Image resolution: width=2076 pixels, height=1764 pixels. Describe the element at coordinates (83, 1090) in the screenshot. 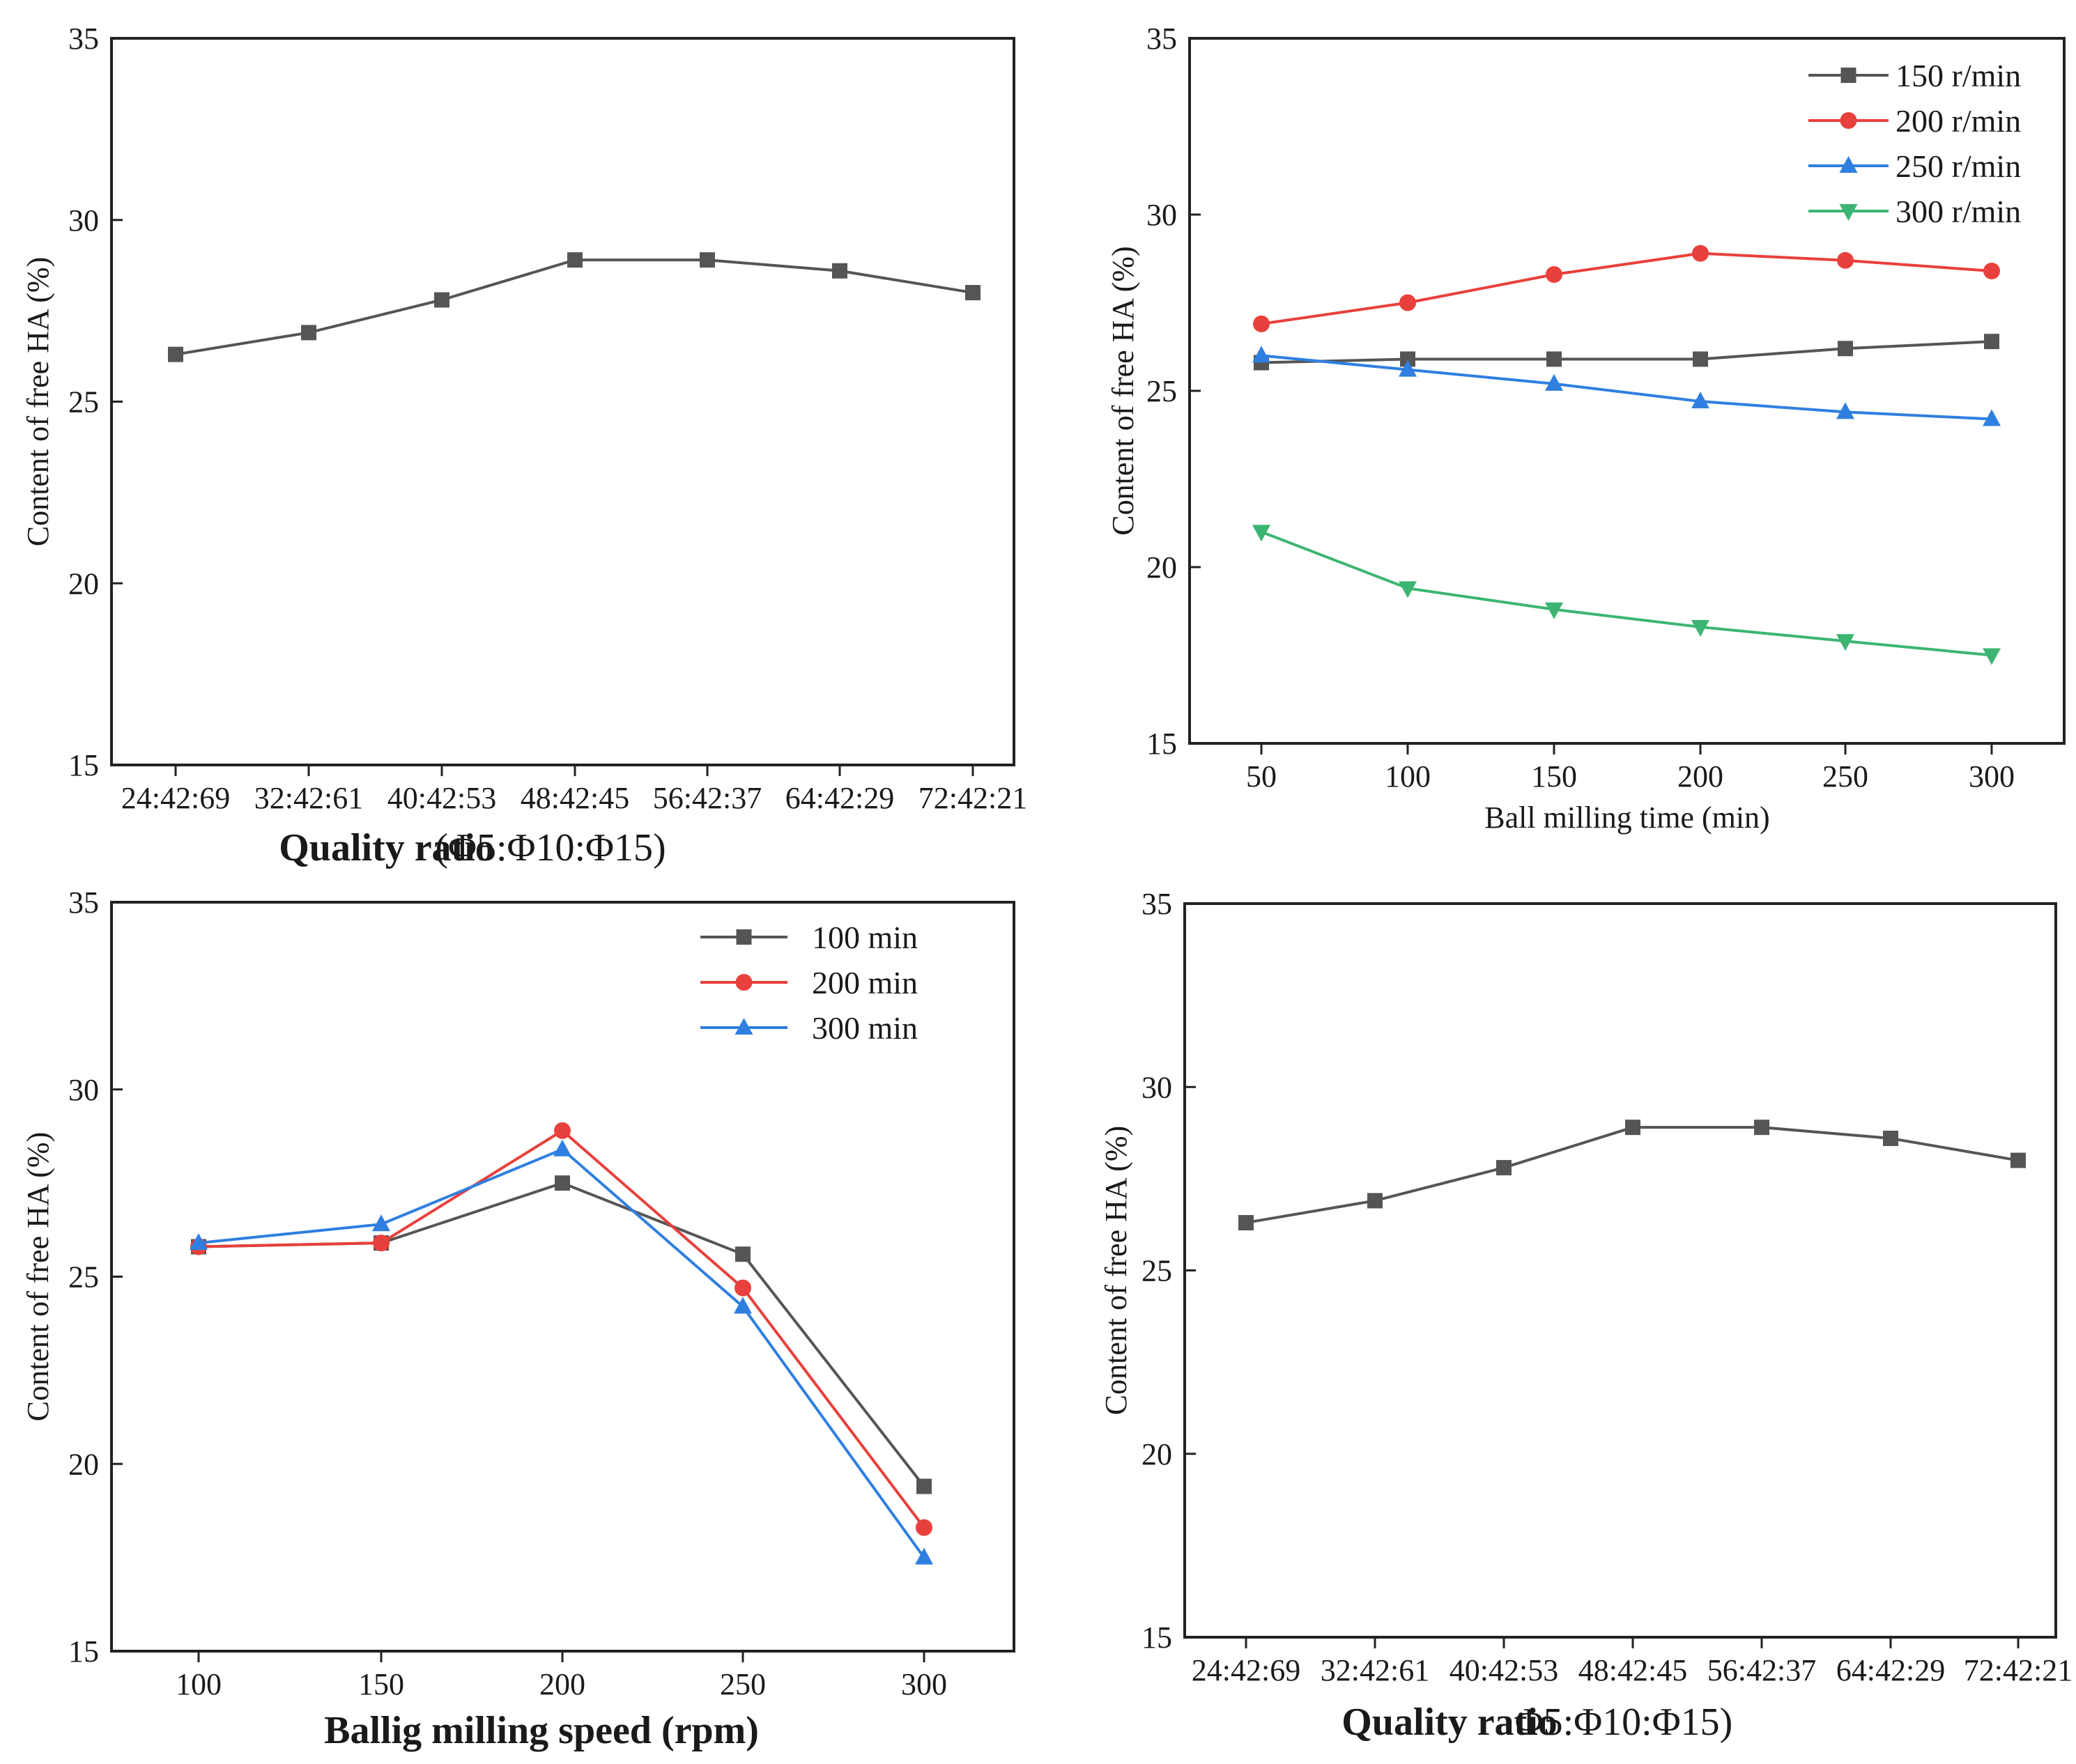

I see `panel-c-ytick-label: 30` at that location.